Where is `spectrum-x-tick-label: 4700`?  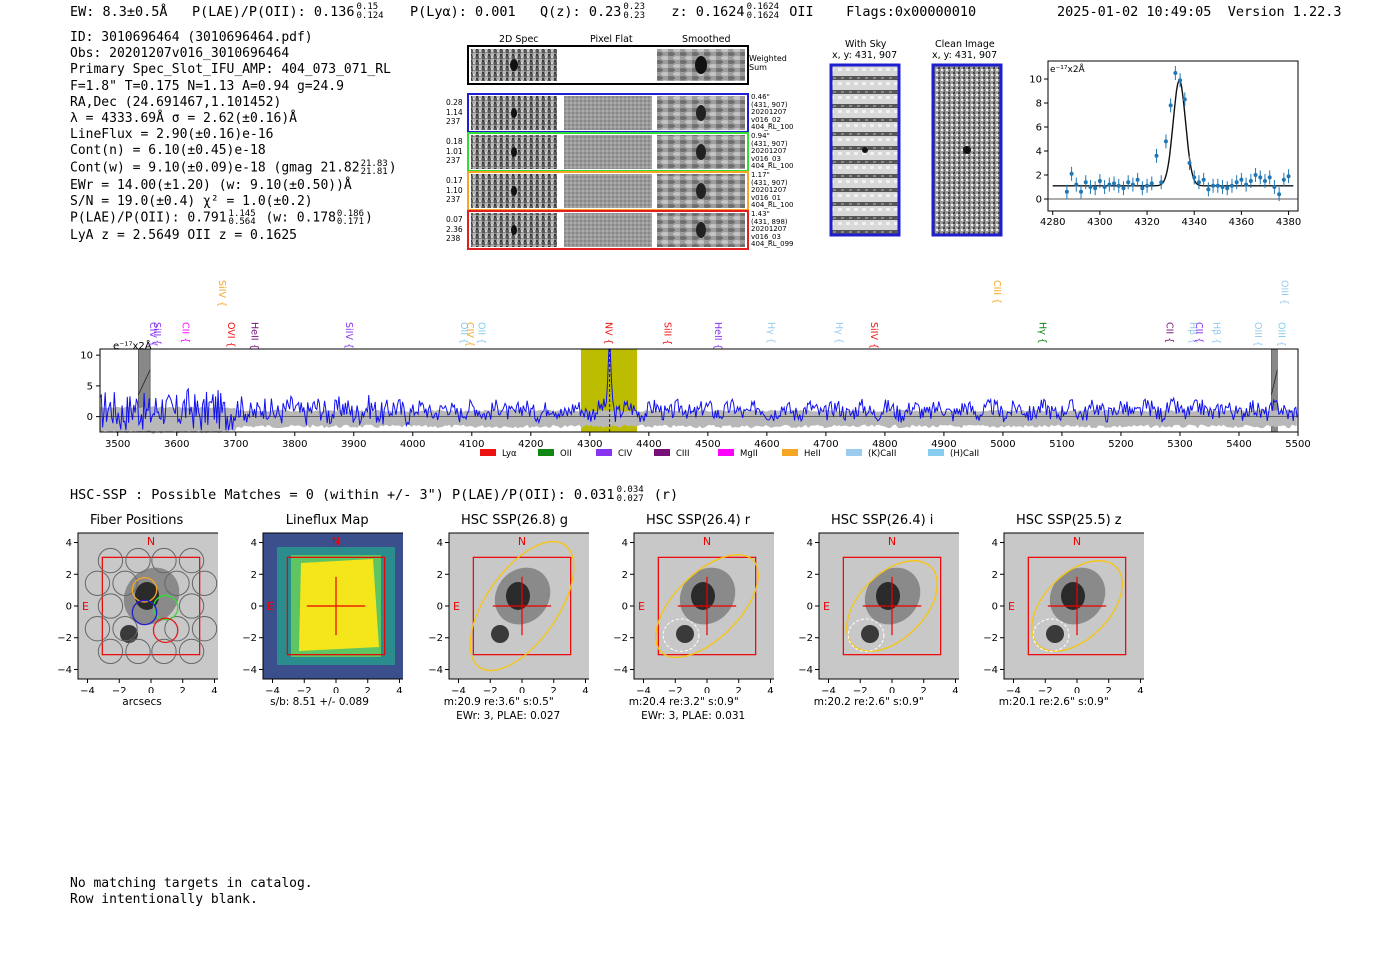 spectrum-x-tick-label: 4700 is located at coordinates (825, 444).